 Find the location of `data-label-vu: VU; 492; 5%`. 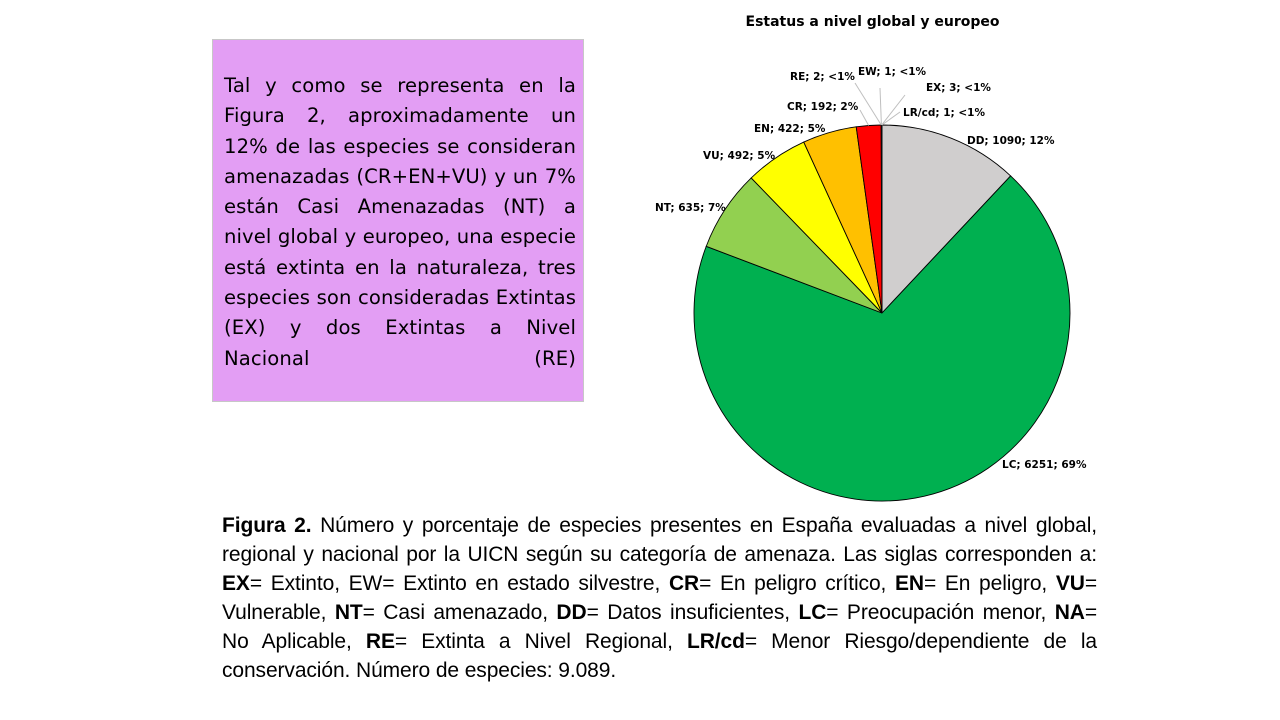

data-label-vu: VU; 492; 5% is located at coordinates (739, 156).